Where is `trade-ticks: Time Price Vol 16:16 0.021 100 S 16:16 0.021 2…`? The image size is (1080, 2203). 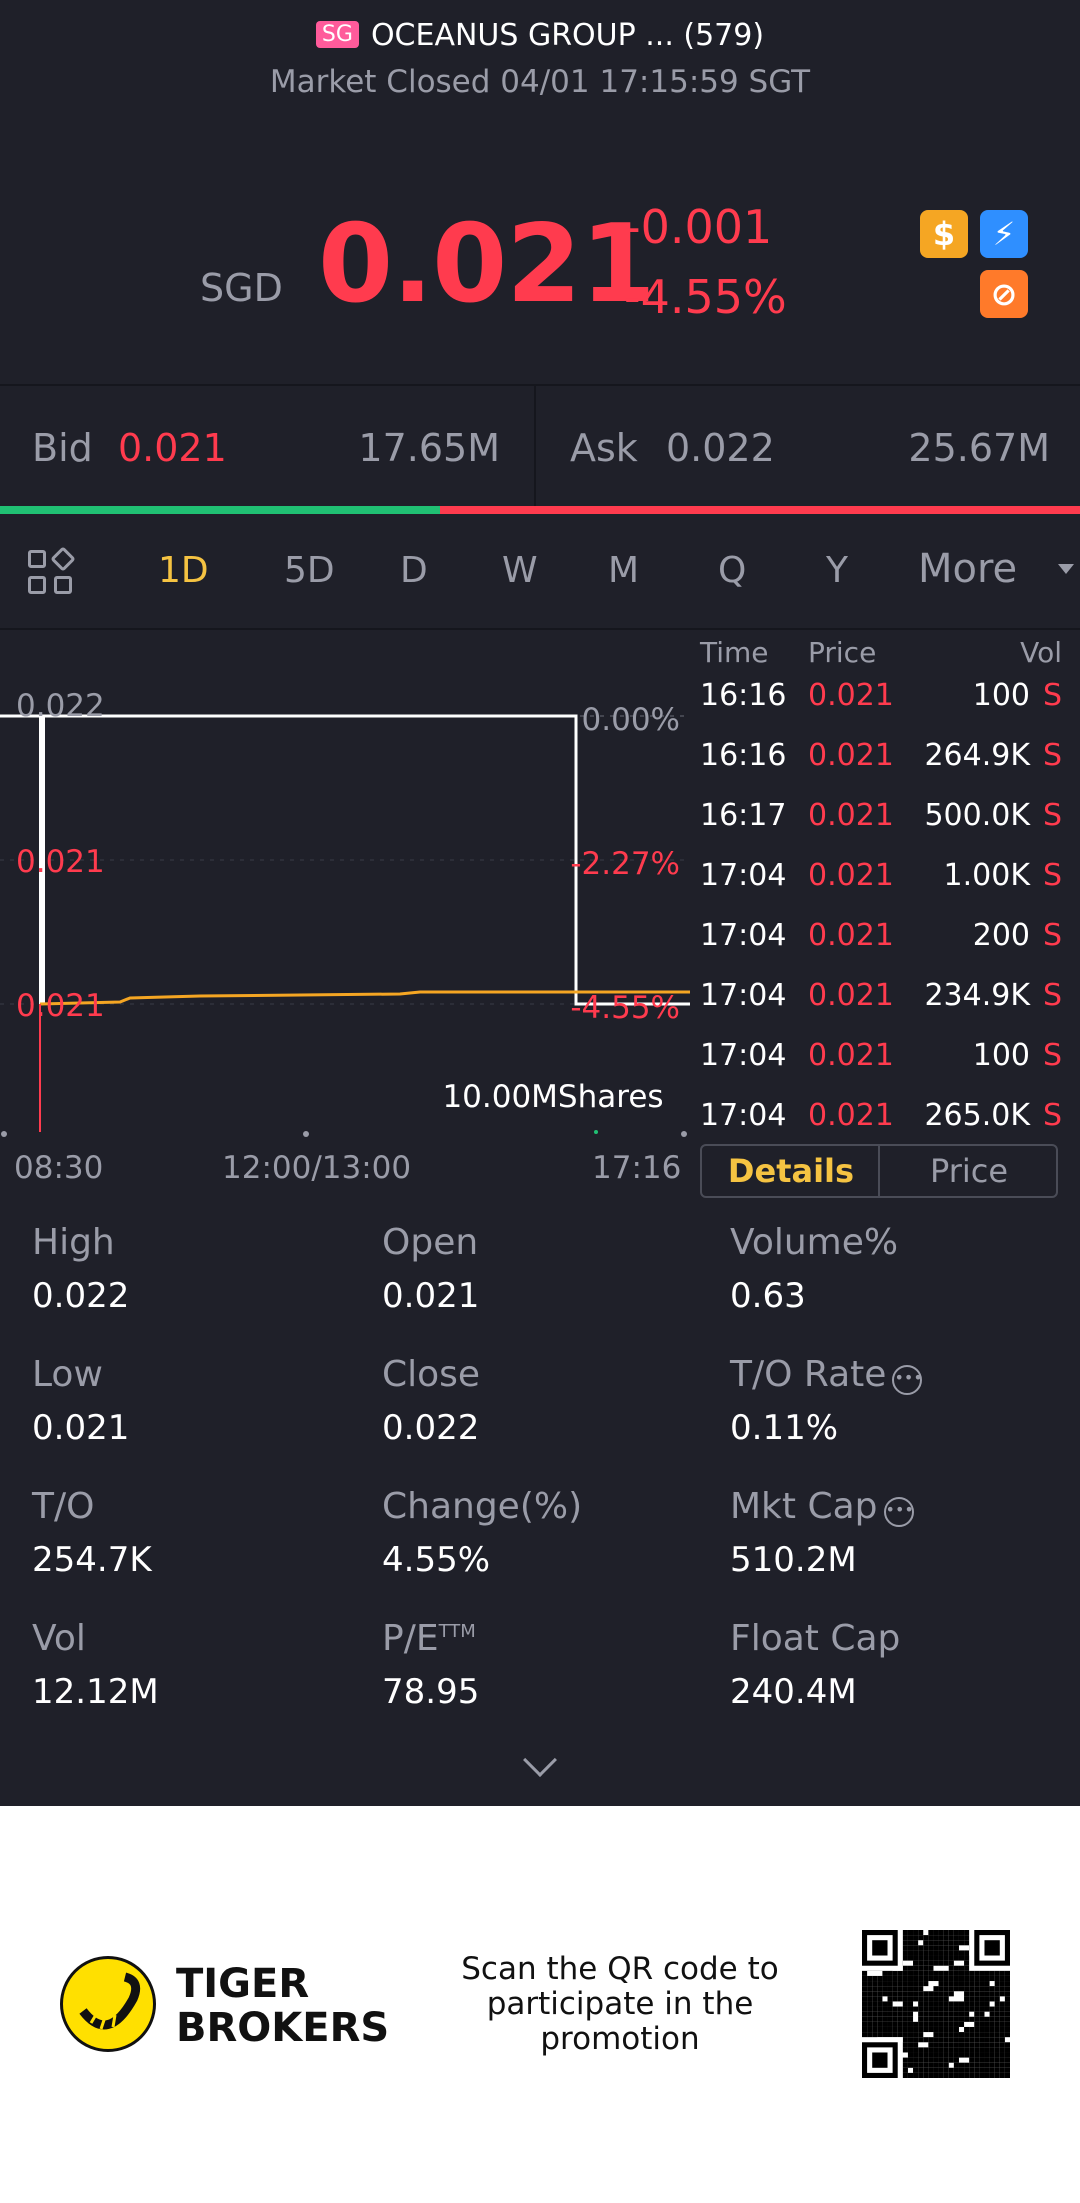 trade-ticks: Time Price Vol 16:16 0.021 100 S 16:16 0.021 2… is located at coordinates (885, 882).